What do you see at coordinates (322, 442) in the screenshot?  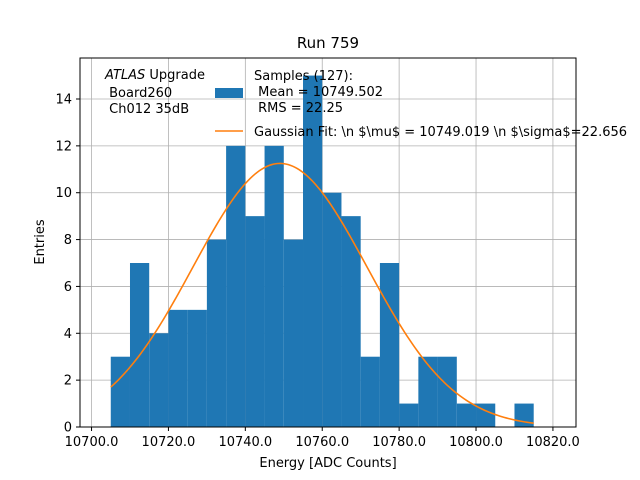 I see `x-tick-label: 10760.0` at bounding box center [322, 442].